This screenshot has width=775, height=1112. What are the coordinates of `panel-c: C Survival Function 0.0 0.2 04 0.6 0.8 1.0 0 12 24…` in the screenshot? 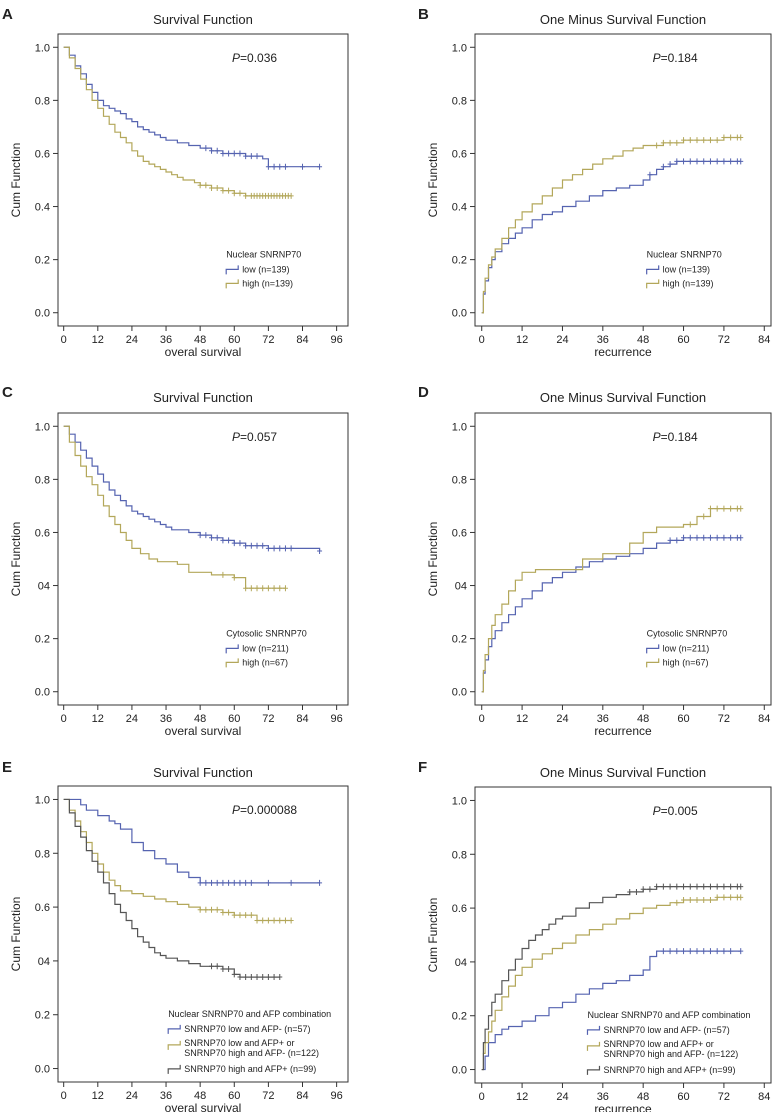 It's located at (175, 561).